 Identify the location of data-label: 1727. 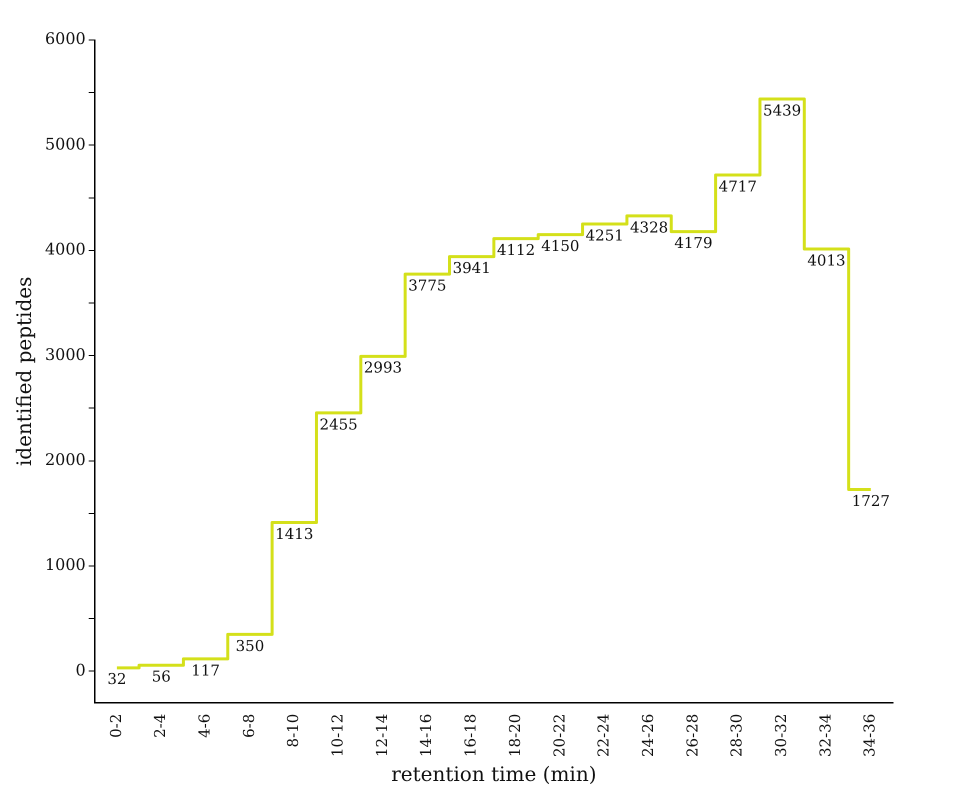
(871, 501).